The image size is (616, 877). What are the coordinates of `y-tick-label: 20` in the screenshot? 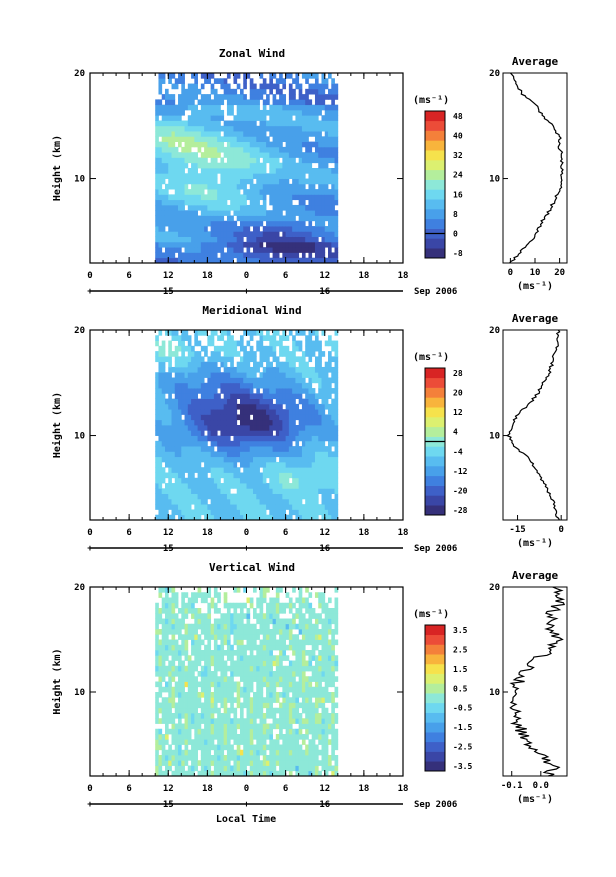 It's located at (79, 331).